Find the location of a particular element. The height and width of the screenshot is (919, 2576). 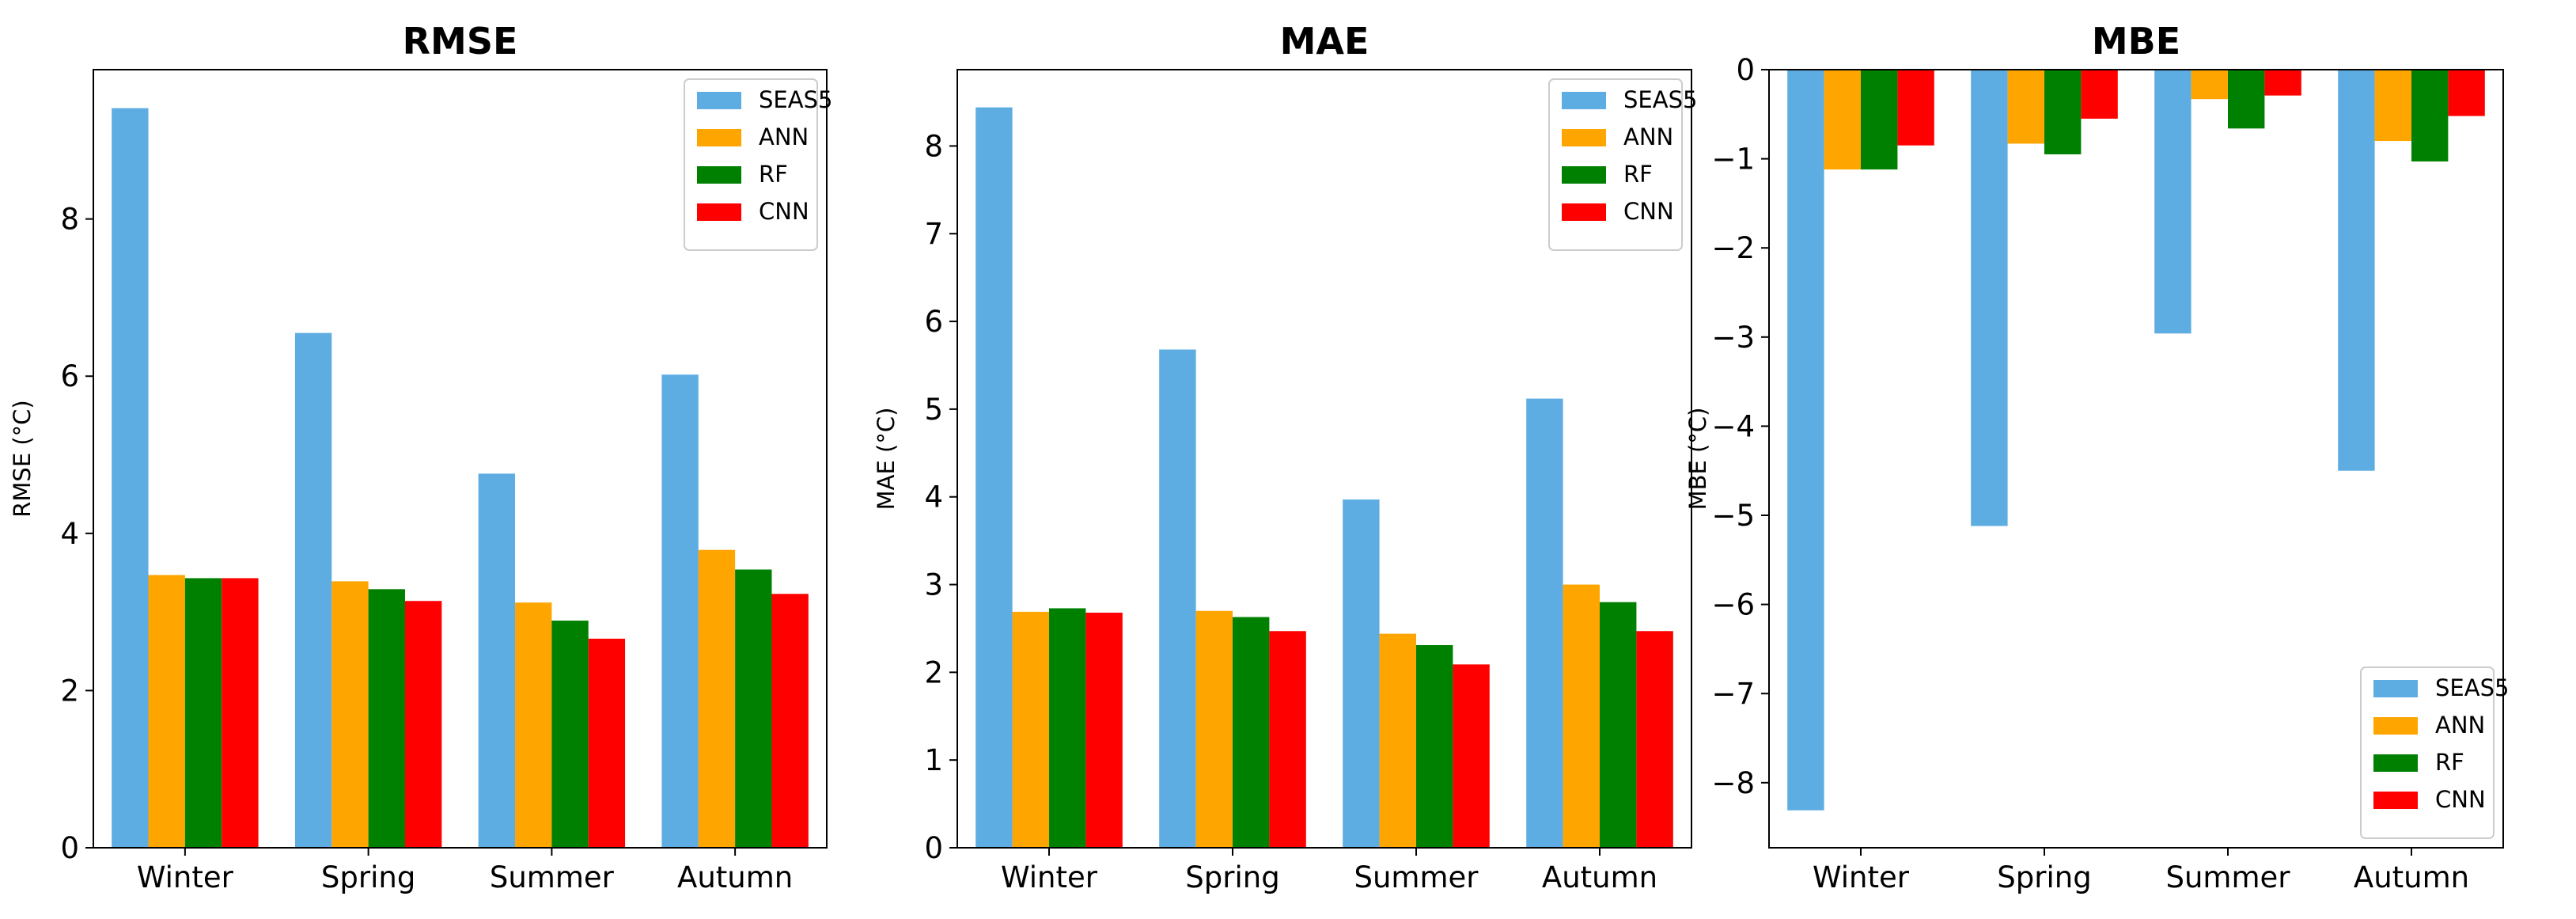

y-tick-label: 7 is located at coordinates (933, 234).